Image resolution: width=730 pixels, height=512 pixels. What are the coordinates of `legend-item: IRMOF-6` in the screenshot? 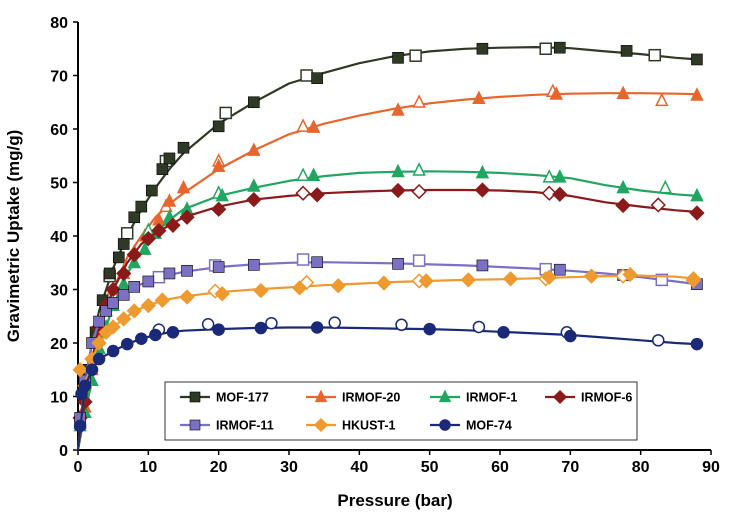 It's located at (588, 397).